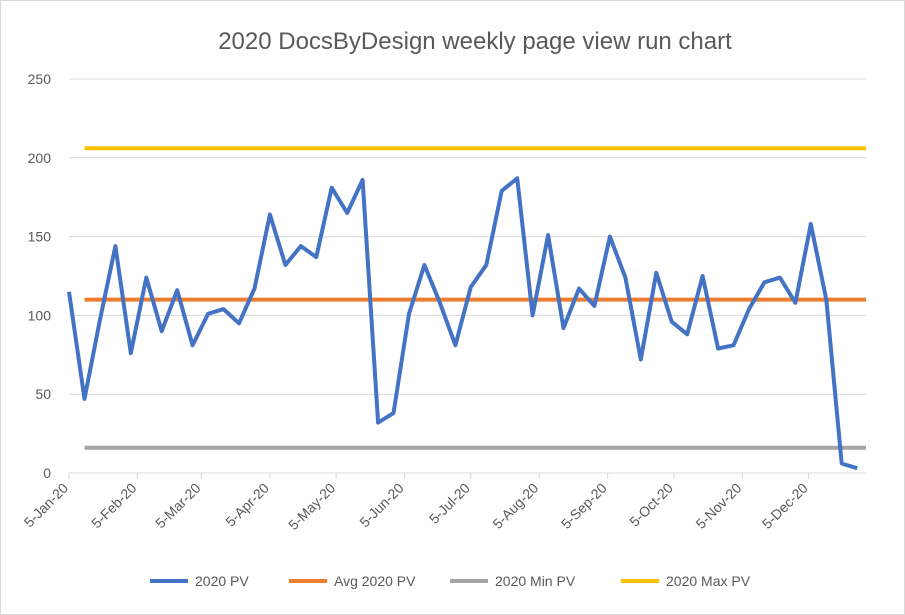  What do you see at coordinates (651, 505) in the screenshot?
I see `x-tick-label: 5-Oct-20` at bounding box center [651, 505].